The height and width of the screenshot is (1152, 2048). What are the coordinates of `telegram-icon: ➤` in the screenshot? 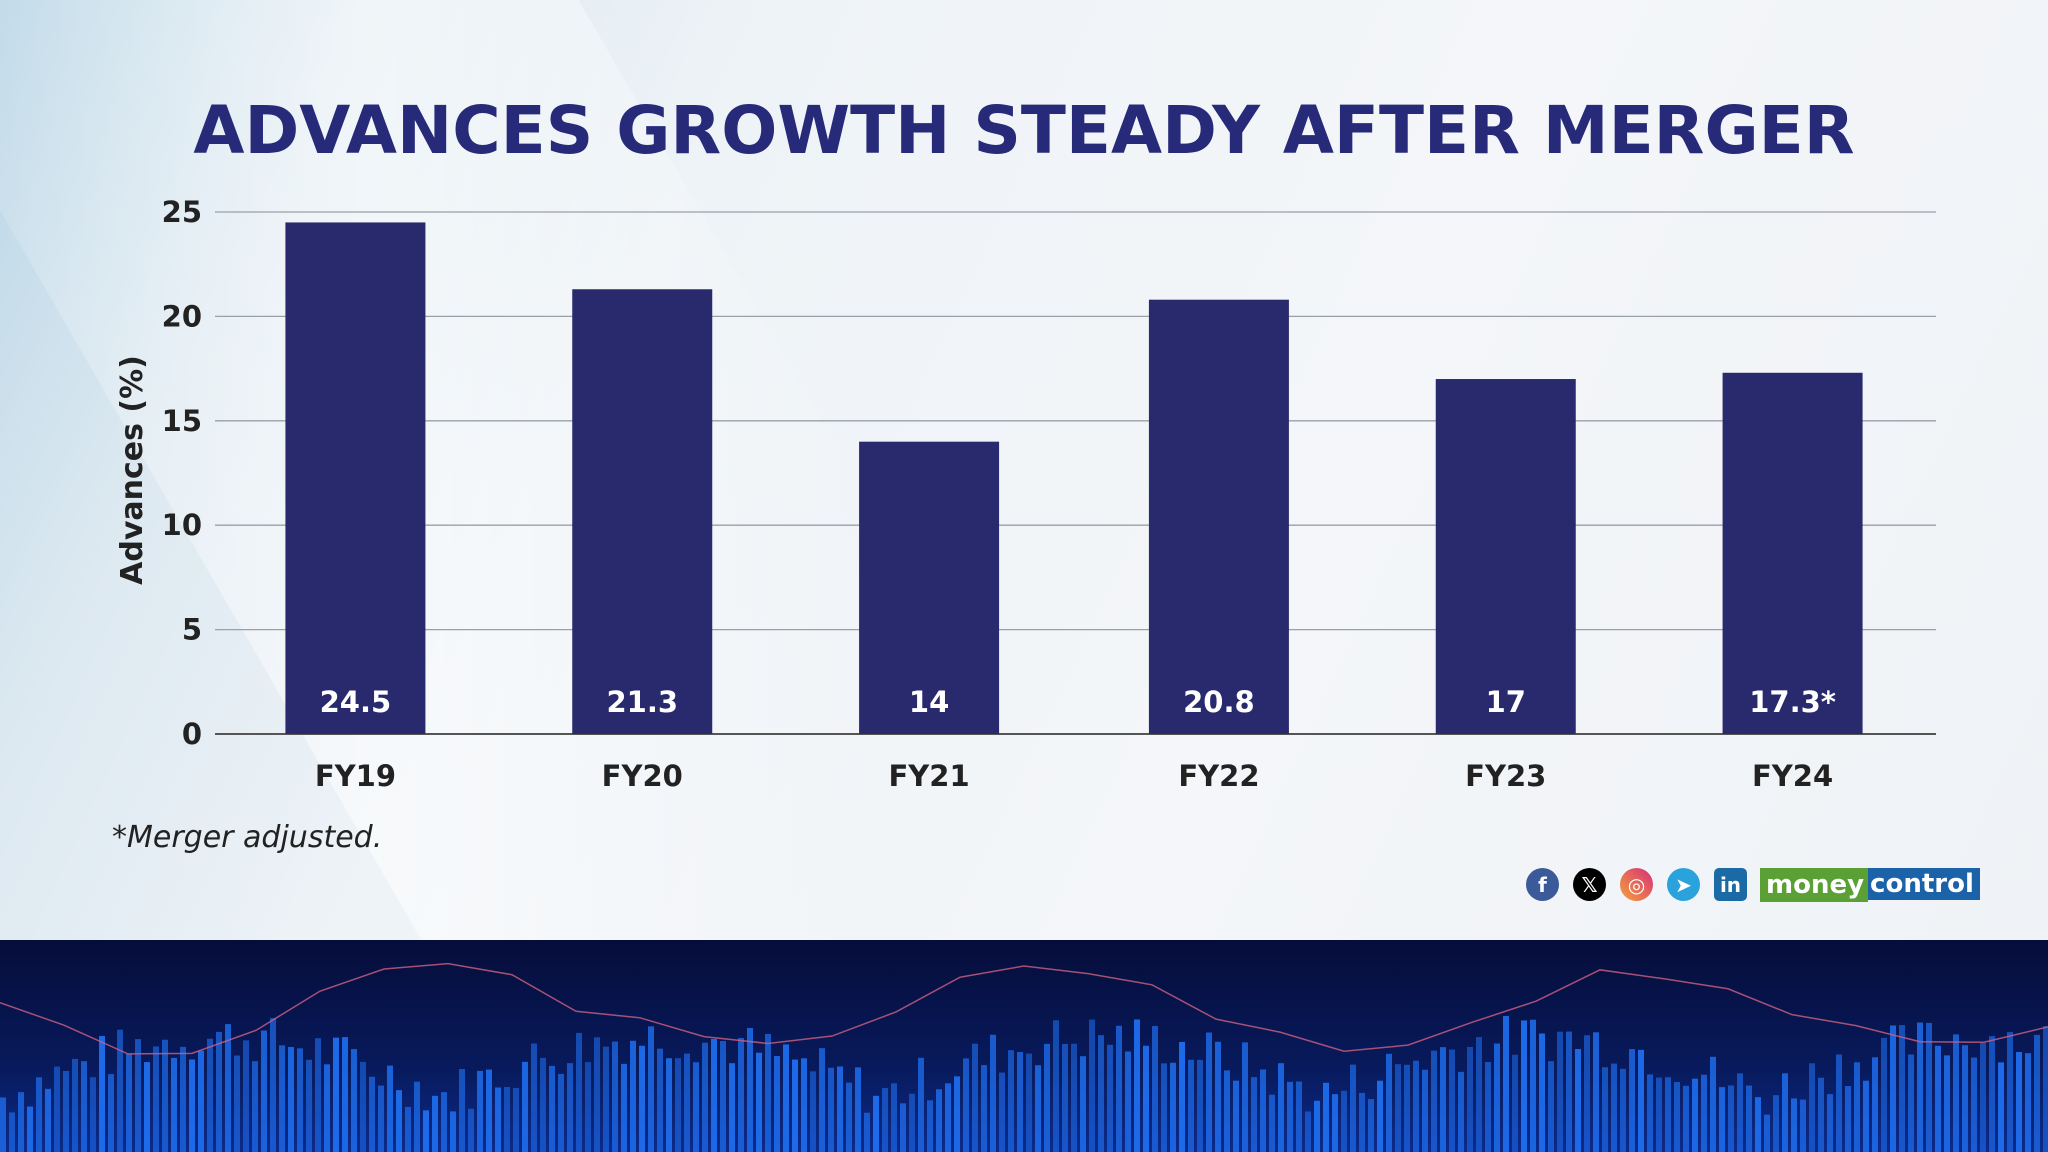 It's located at (1683, 884).